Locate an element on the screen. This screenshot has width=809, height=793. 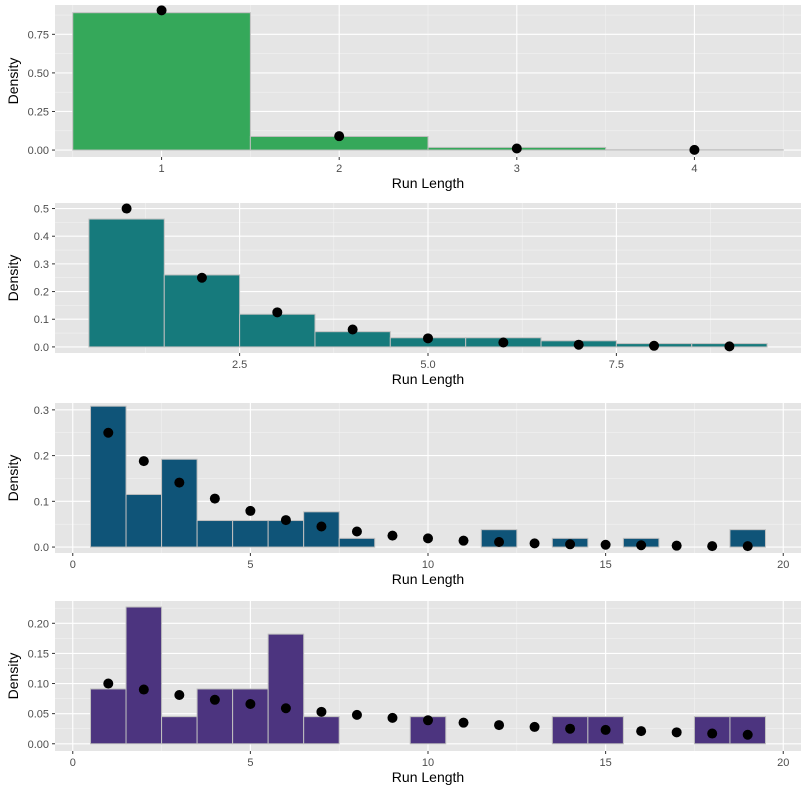
y-tick-label: 0.50 is located at coordinates (38, 74).